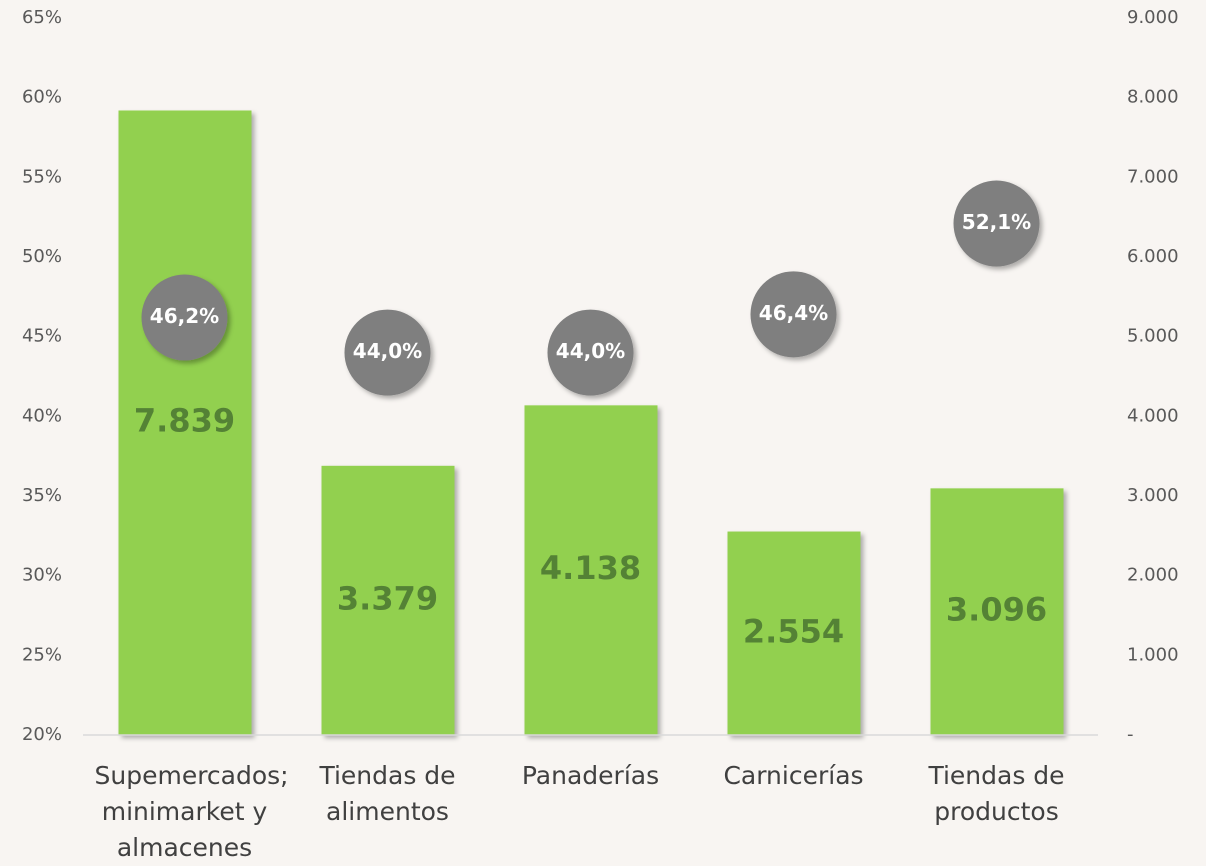  I want to click on y-tick-label: 55%, so click(42, 176).